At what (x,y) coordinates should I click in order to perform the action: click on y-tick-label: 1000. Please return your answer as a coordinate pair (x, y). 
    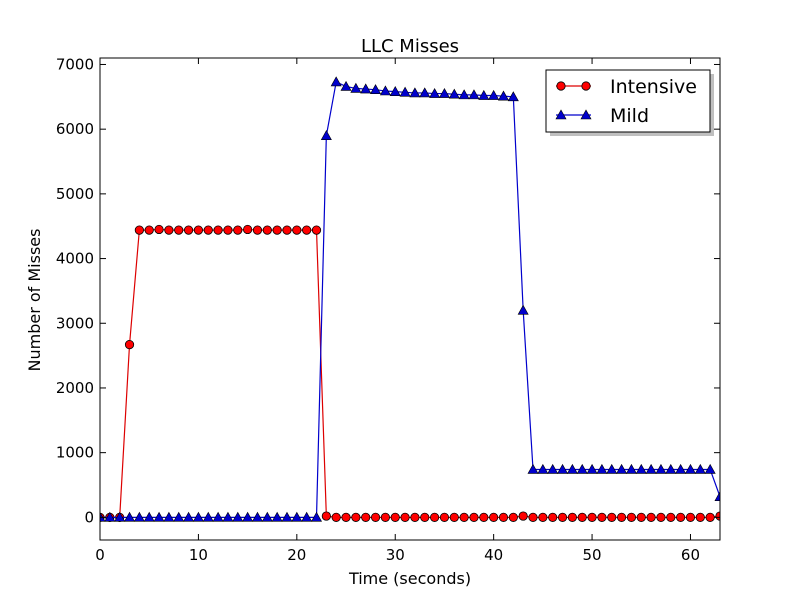
    Looking at the image, I should click on (75, 453).